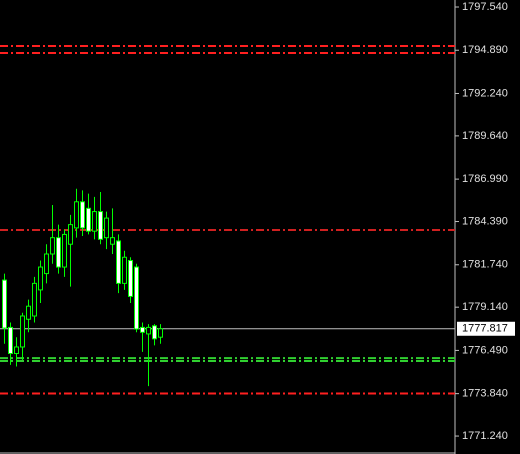 Image resolution: width=520 pixels, height=454 pixels. I want to click on y-tick-label: 1784.390, so click(485, 221).